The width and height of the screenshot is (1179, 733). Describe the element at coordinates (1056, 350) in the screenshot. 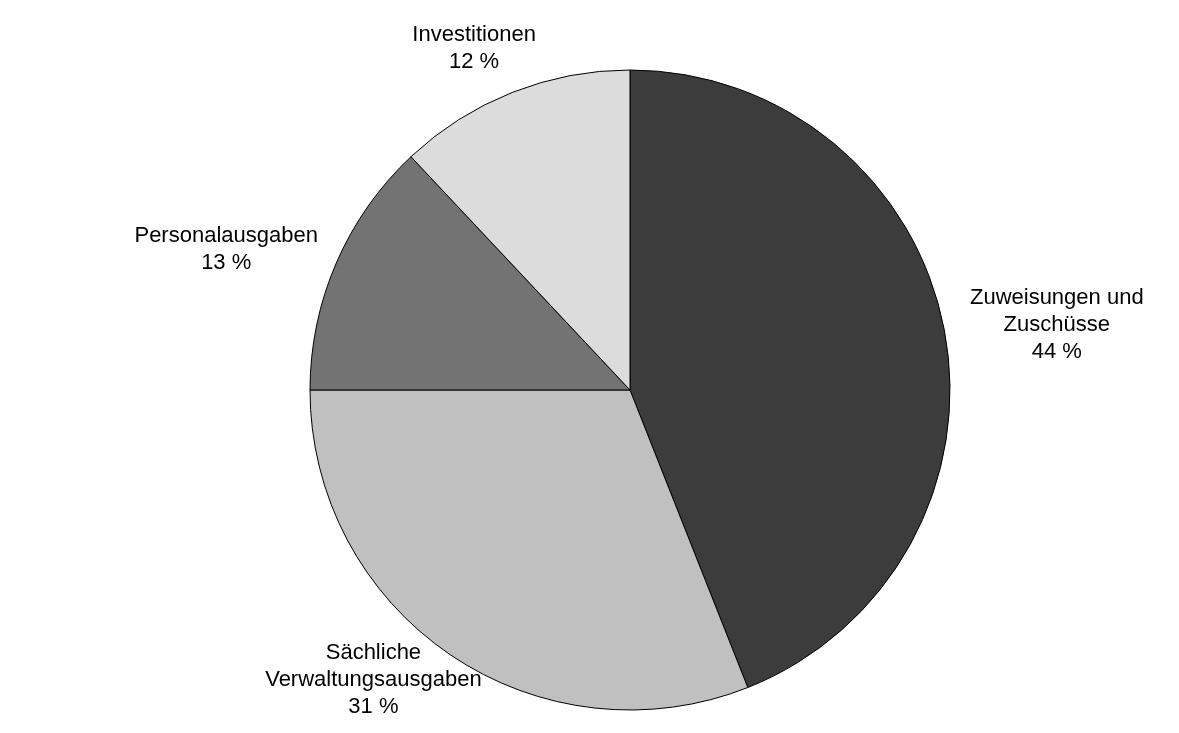

I see `data-label: 44 %` at that location.